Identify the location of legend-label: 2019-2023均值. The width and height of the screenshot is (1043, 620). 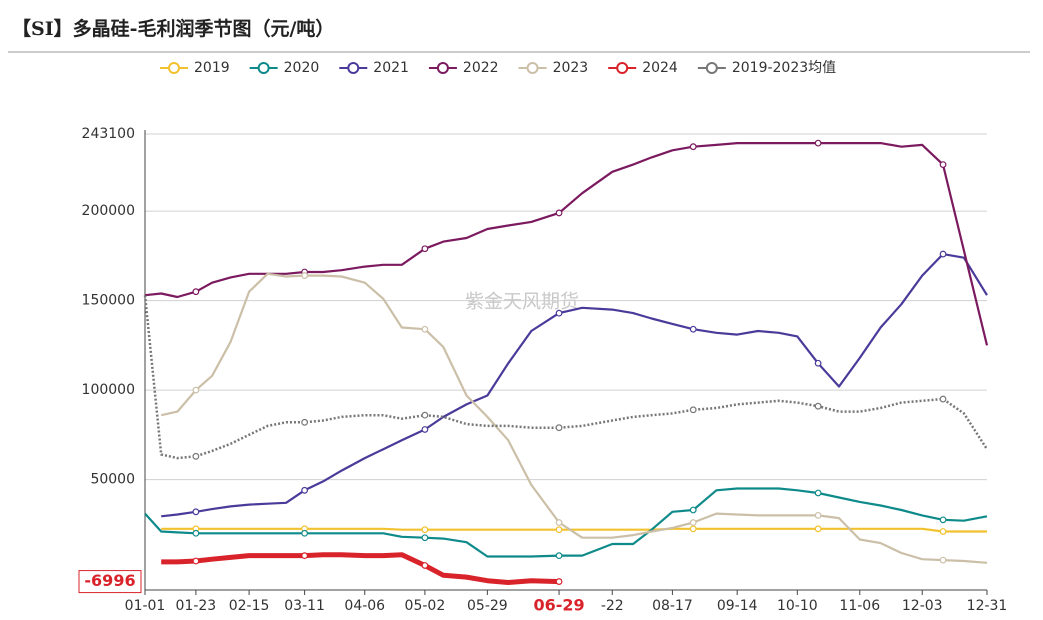
(784, 68).